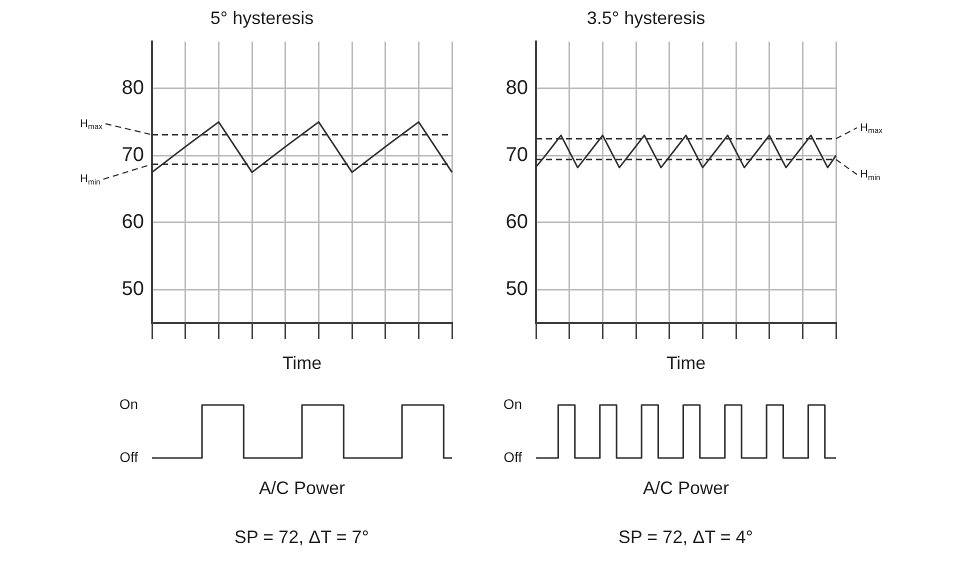  I want to click on chart-title: 3.5° hysteresis, so click(646, 18).